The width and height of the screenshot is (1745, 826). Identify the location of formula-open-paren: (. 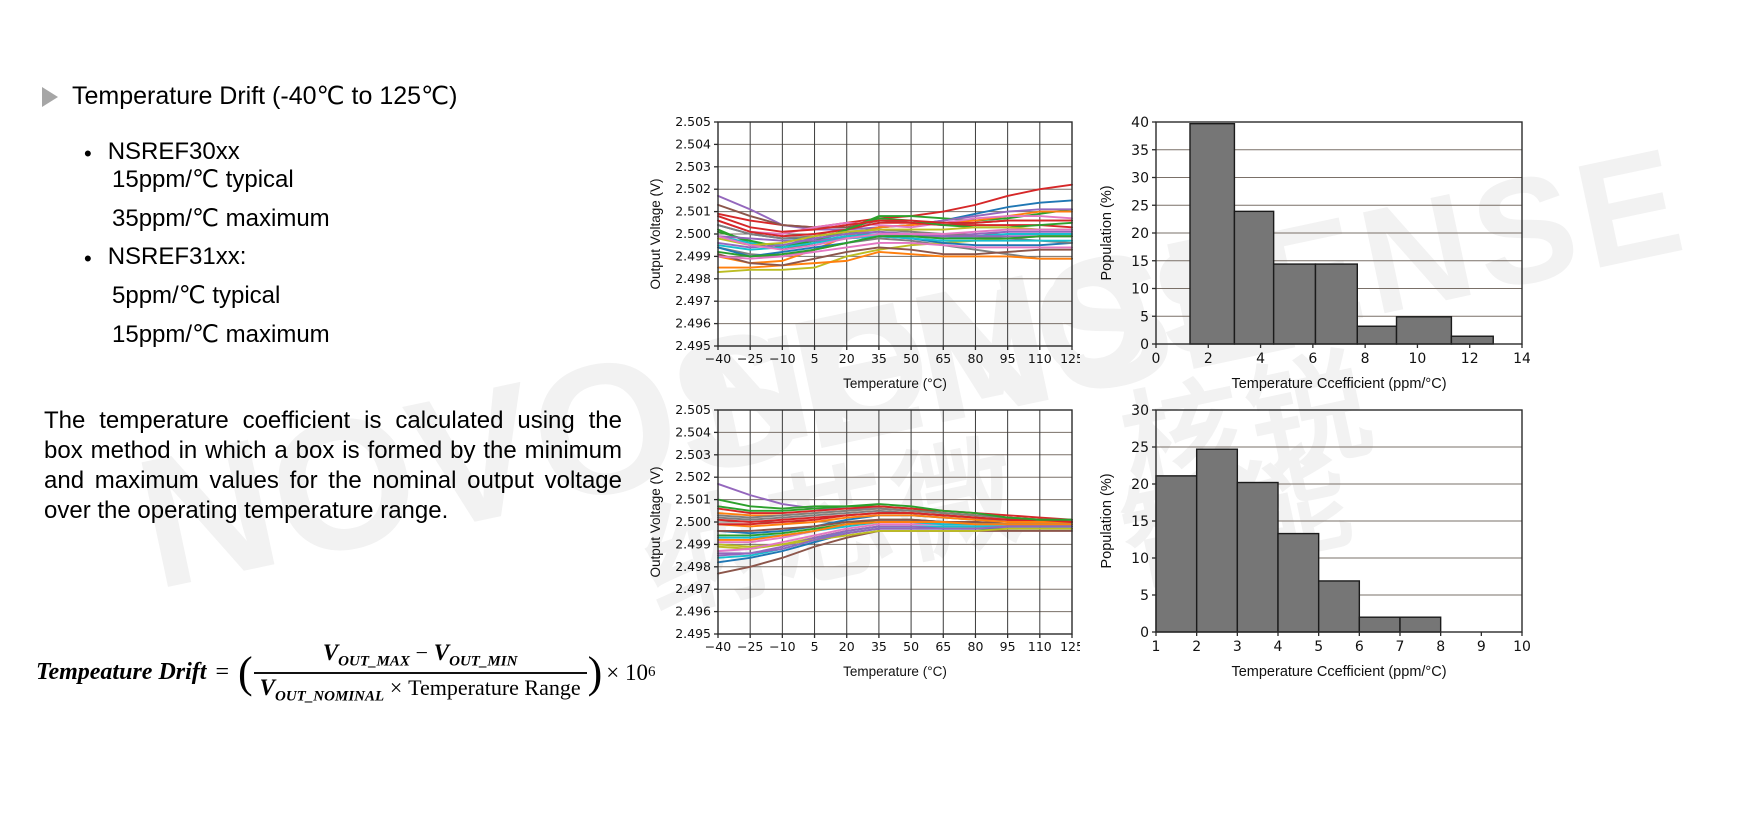
(245, 672).